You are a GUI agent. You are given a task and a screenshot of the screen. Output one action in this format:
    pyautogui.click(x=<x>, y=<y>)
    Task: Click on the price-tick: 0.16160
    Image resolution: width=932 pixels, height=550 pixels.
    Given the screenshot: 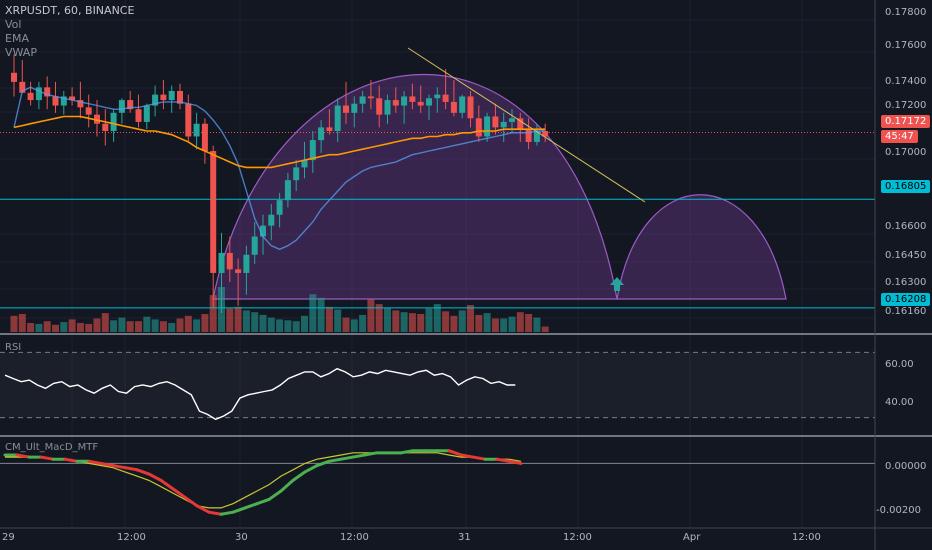 What is the action you would take?
    pyautogui.click(x=906, y=311)
    